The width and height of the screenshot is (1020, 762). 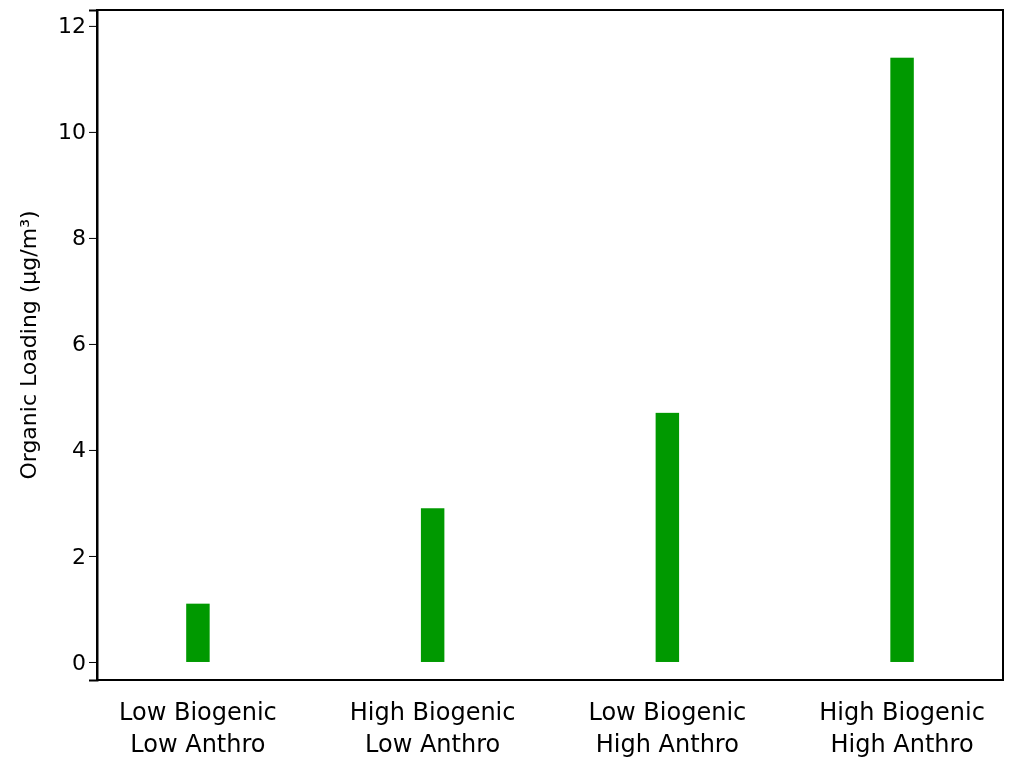 What do you see at coordinates (902, 728) in the screenshot?
I see `x-tick-label: High Biogenic High Anthro` at bounding box center [902, 728].